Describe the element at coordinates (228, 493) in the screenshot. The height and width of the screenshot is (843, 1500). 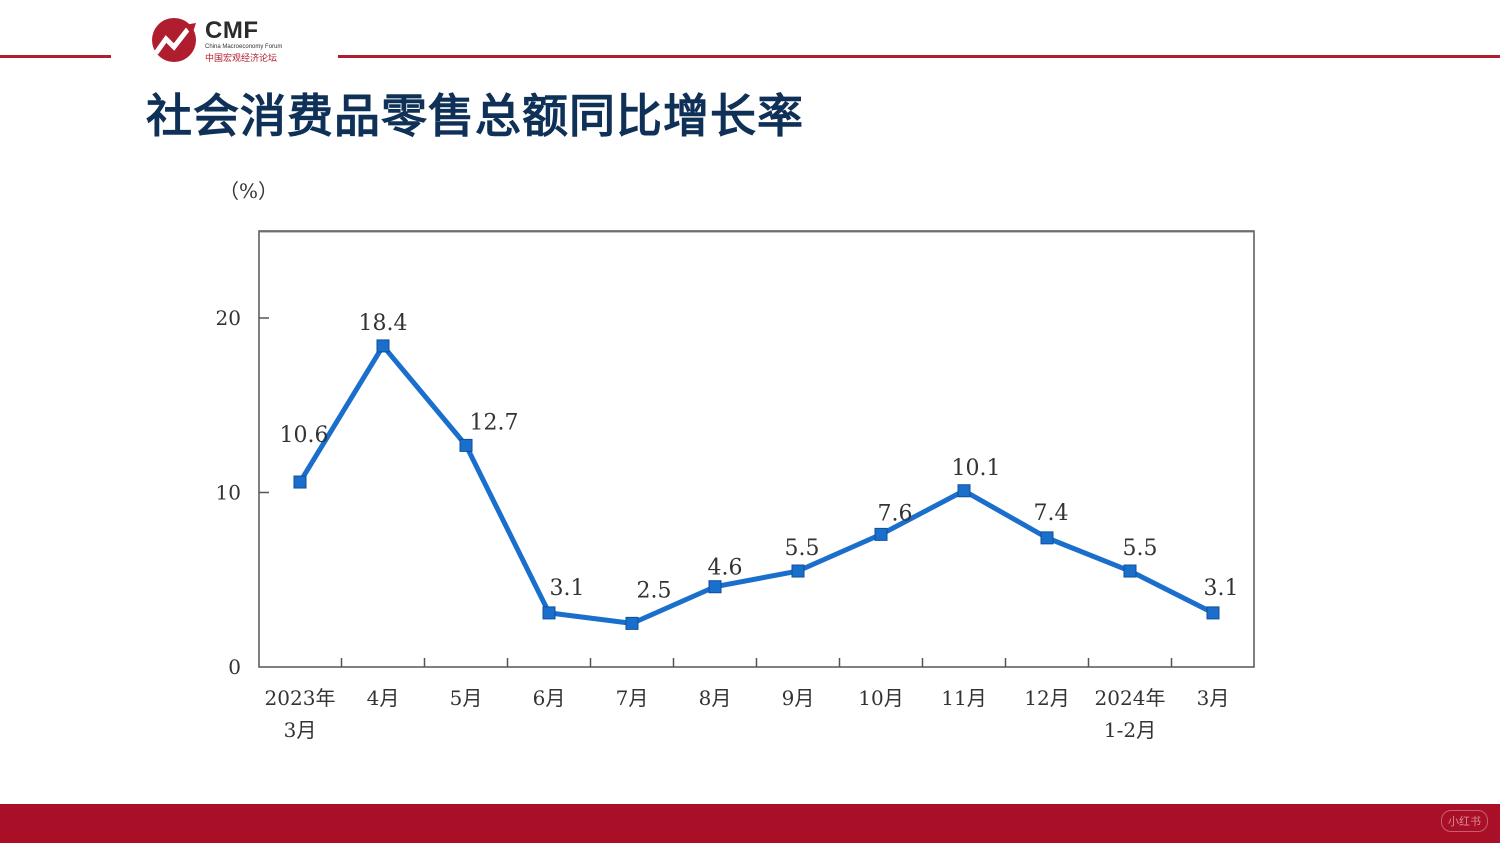
I see `y-tick-label: 10` at that location.